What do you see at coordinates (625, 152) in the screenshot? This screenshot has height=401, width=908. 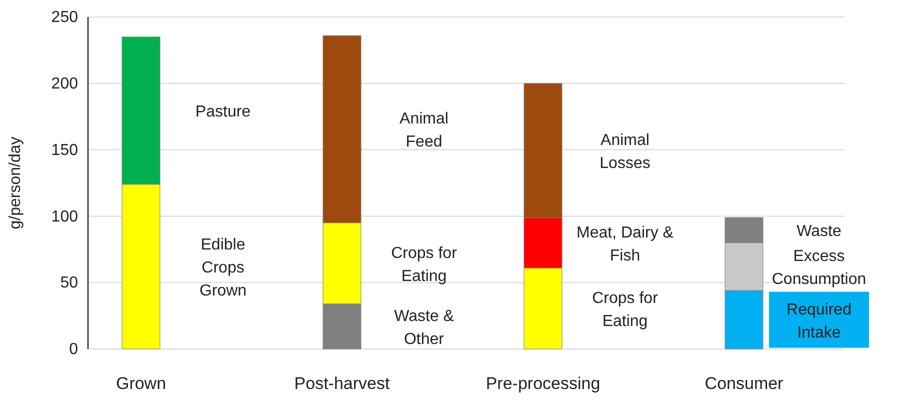 I see `text: Animal Losses` at bounding box center [625, 152].